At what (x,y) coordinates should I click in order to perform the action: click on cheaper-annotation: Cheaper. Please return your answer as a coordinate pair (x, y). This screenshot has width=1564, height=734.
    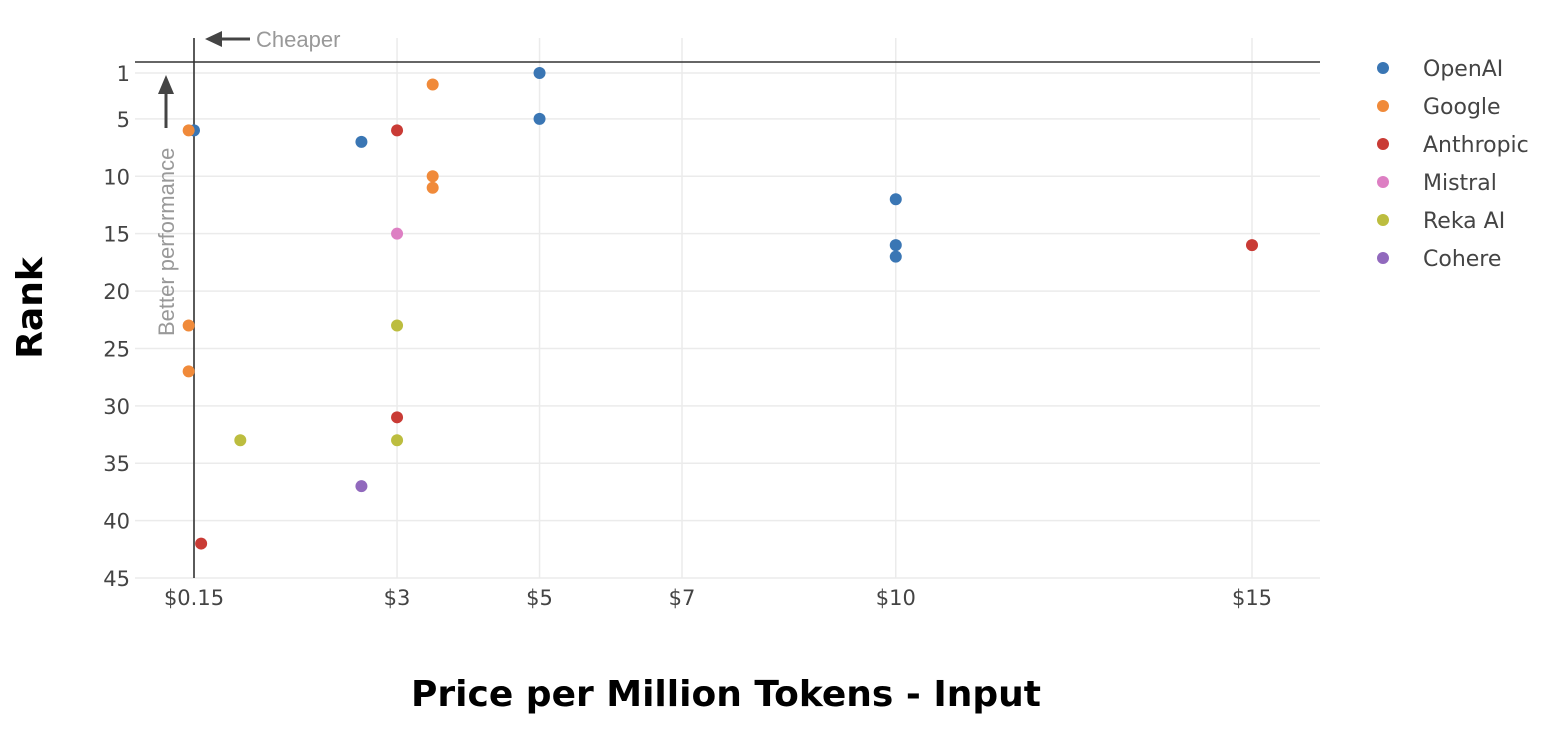
    Looking at the image, I should click on (272, 39).